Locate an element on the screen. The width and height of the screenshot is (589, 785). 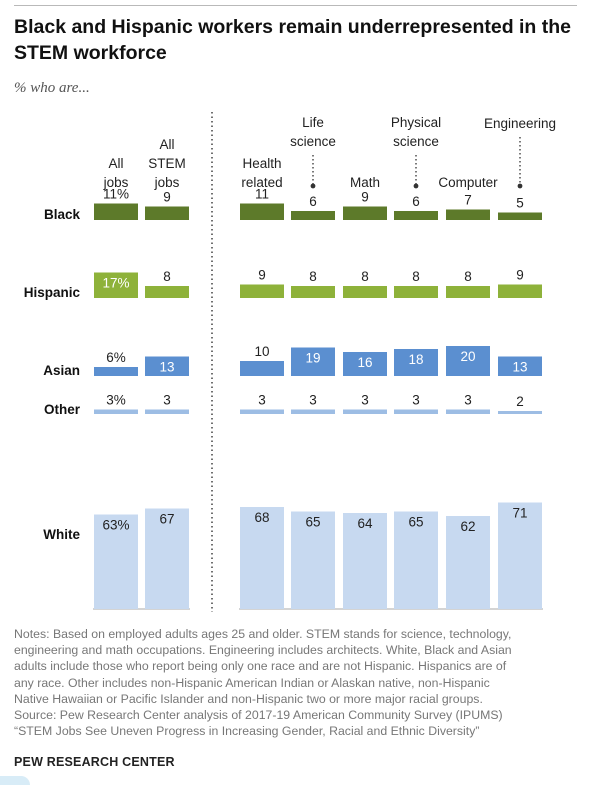
value-label-white-1: 67 is located at coordinates (166, 519).